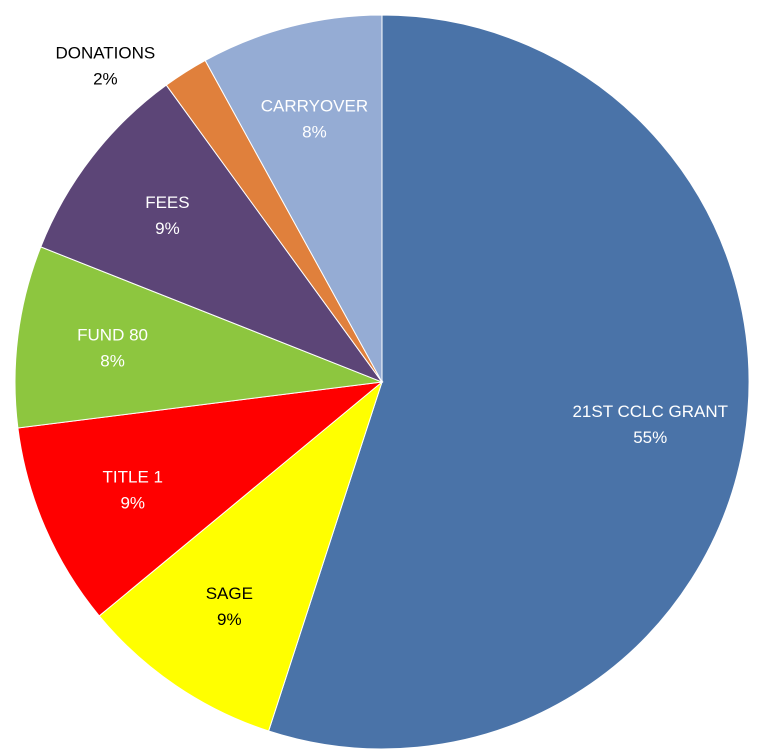 Image resolution: width=762 pixels, height=749 pixels. What do you see at coordinates (229, 593) in the screenshot?
I see `slice-label: SAGE` at bounding box center [229, 593].